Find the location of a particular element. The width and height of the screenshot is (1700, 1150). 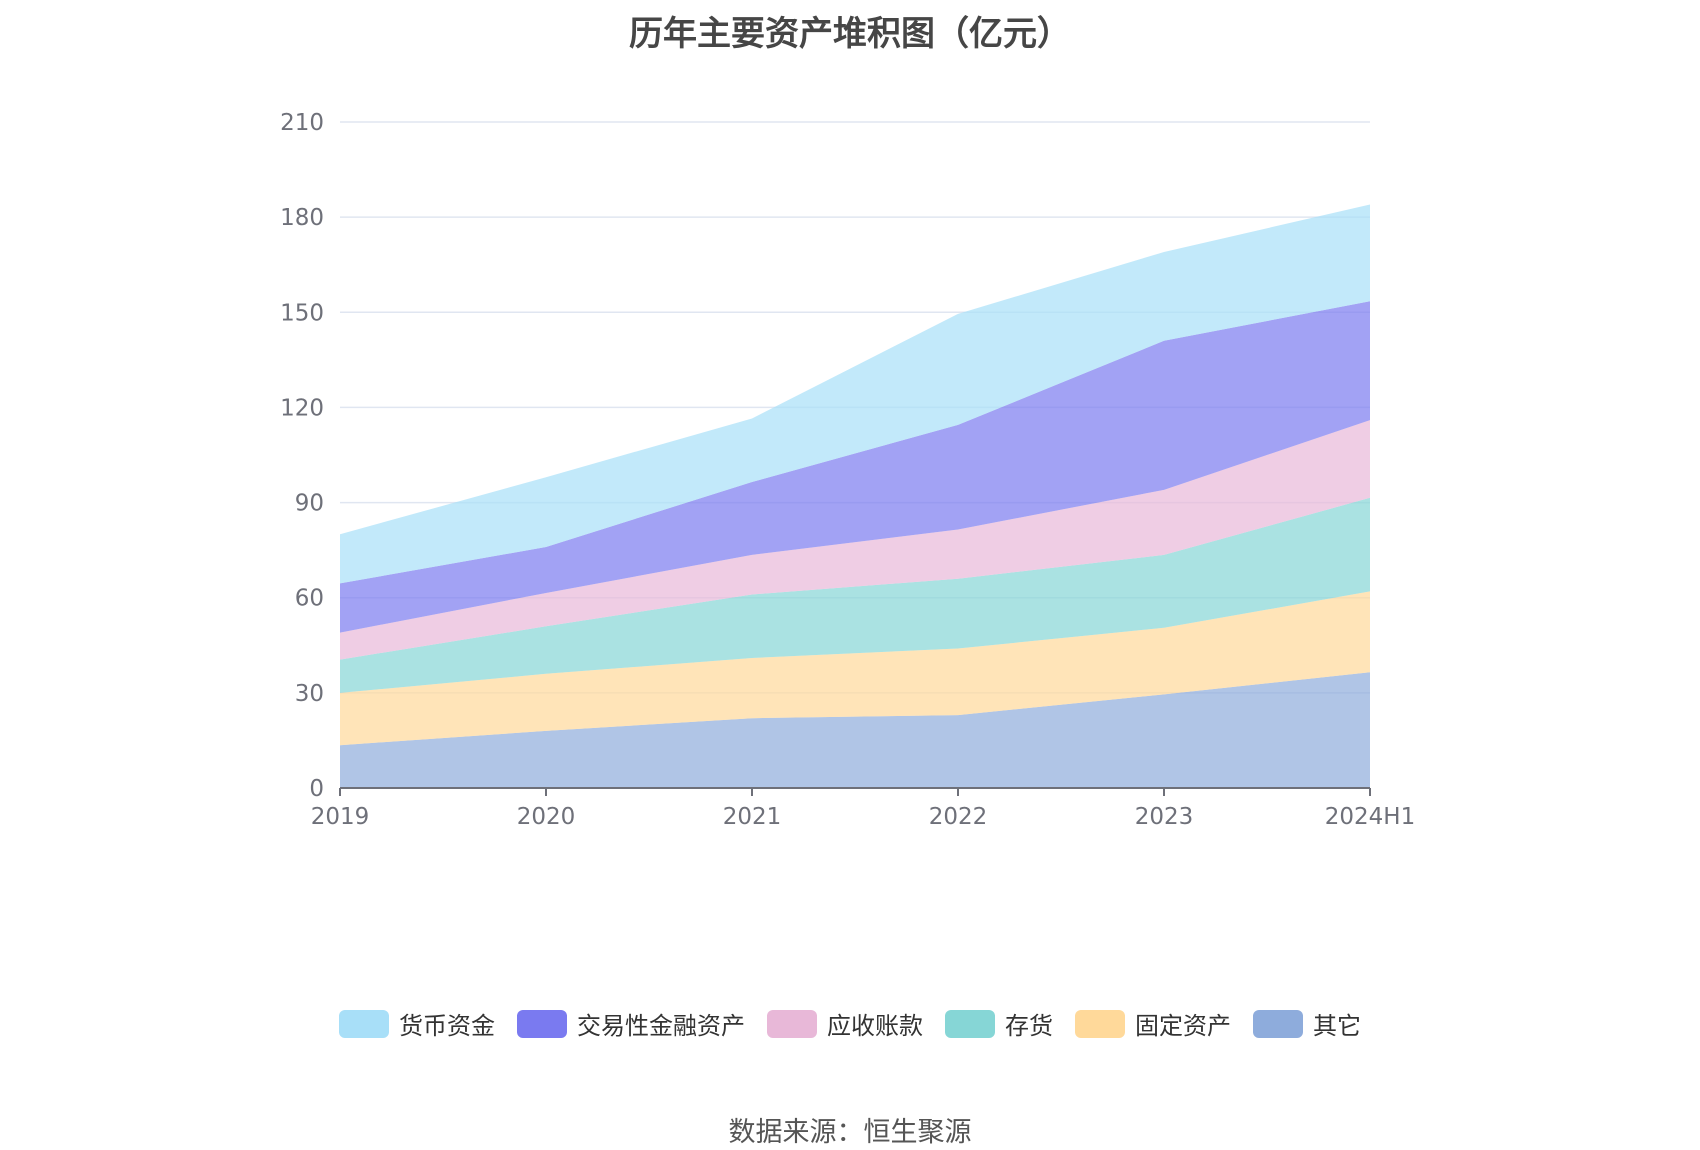

legend-label: 交易性金融资产 is located at coordinates (661, 1026).